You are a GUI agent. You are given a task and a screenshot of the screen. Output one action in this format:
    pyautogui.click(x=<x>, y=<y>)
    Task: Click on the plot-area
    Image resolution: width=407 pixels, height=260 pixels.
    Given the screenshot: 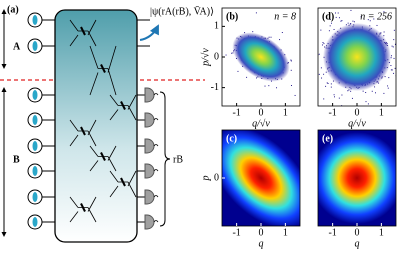 What is the action you would take?
    pyautogui.click(x=261, y=178)
    